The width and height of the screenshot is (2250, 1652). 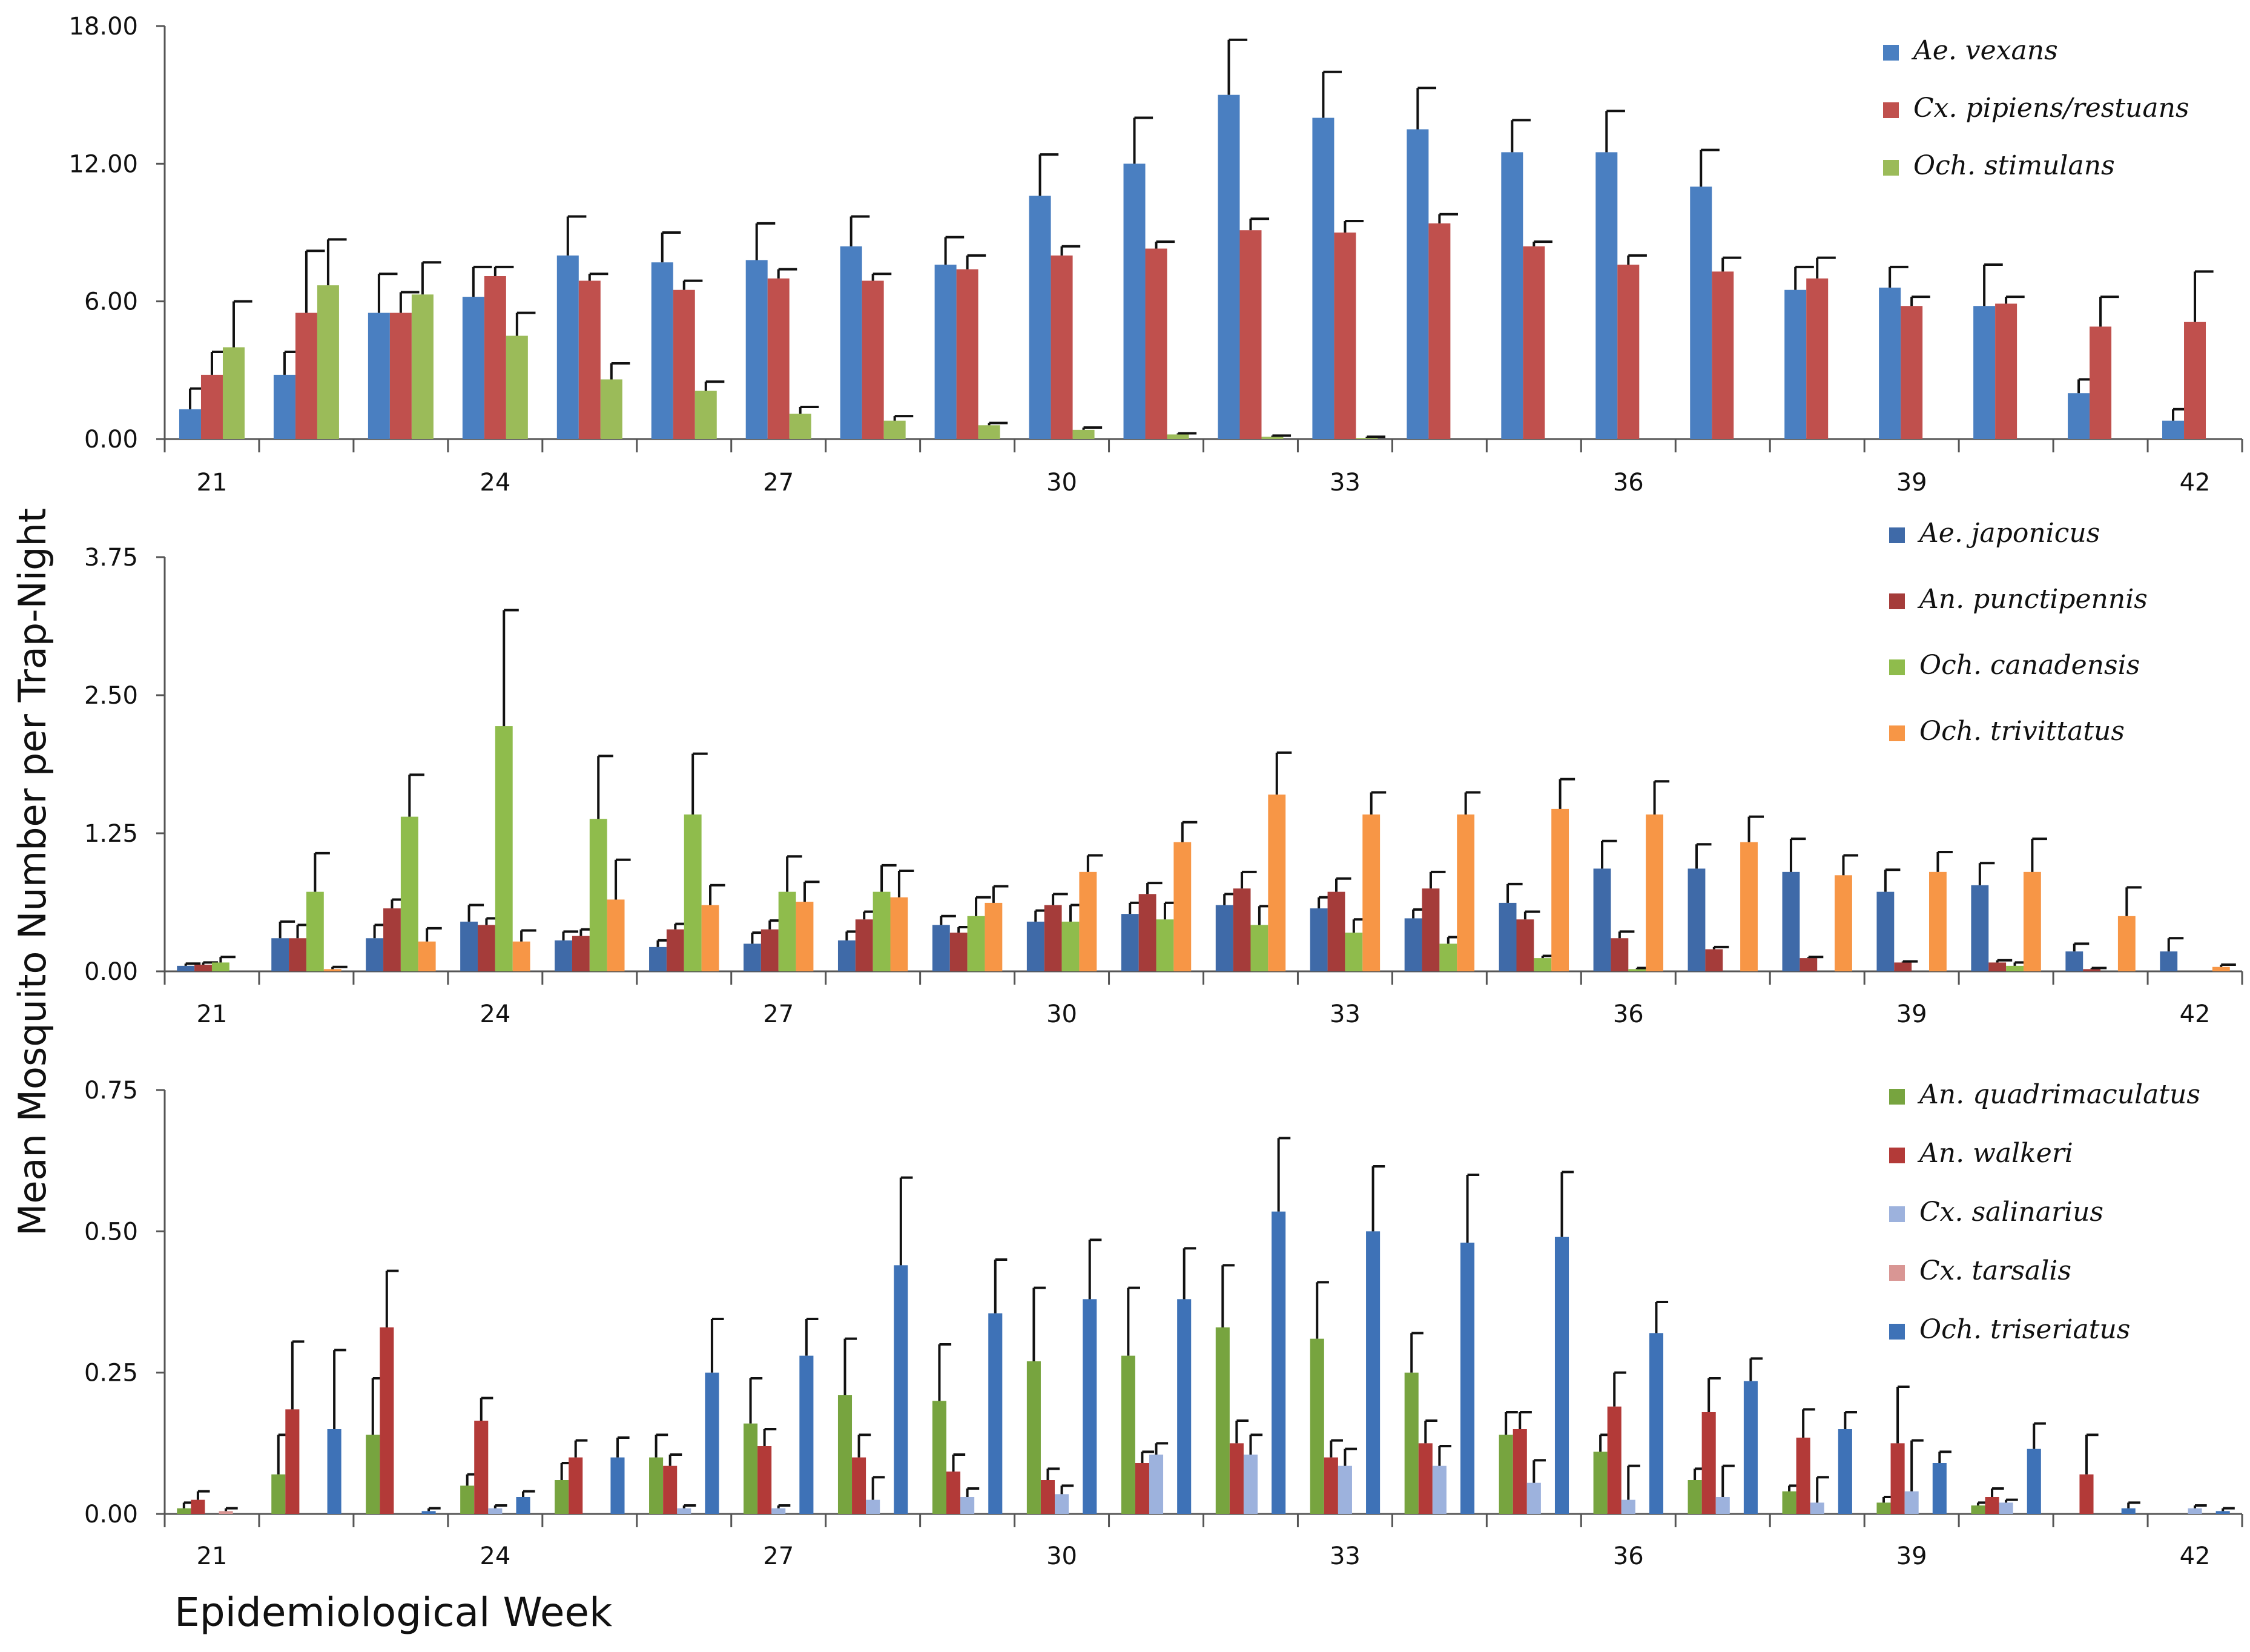 I want to click on y-tick-label: 1.25, so click(x=111, y=834).